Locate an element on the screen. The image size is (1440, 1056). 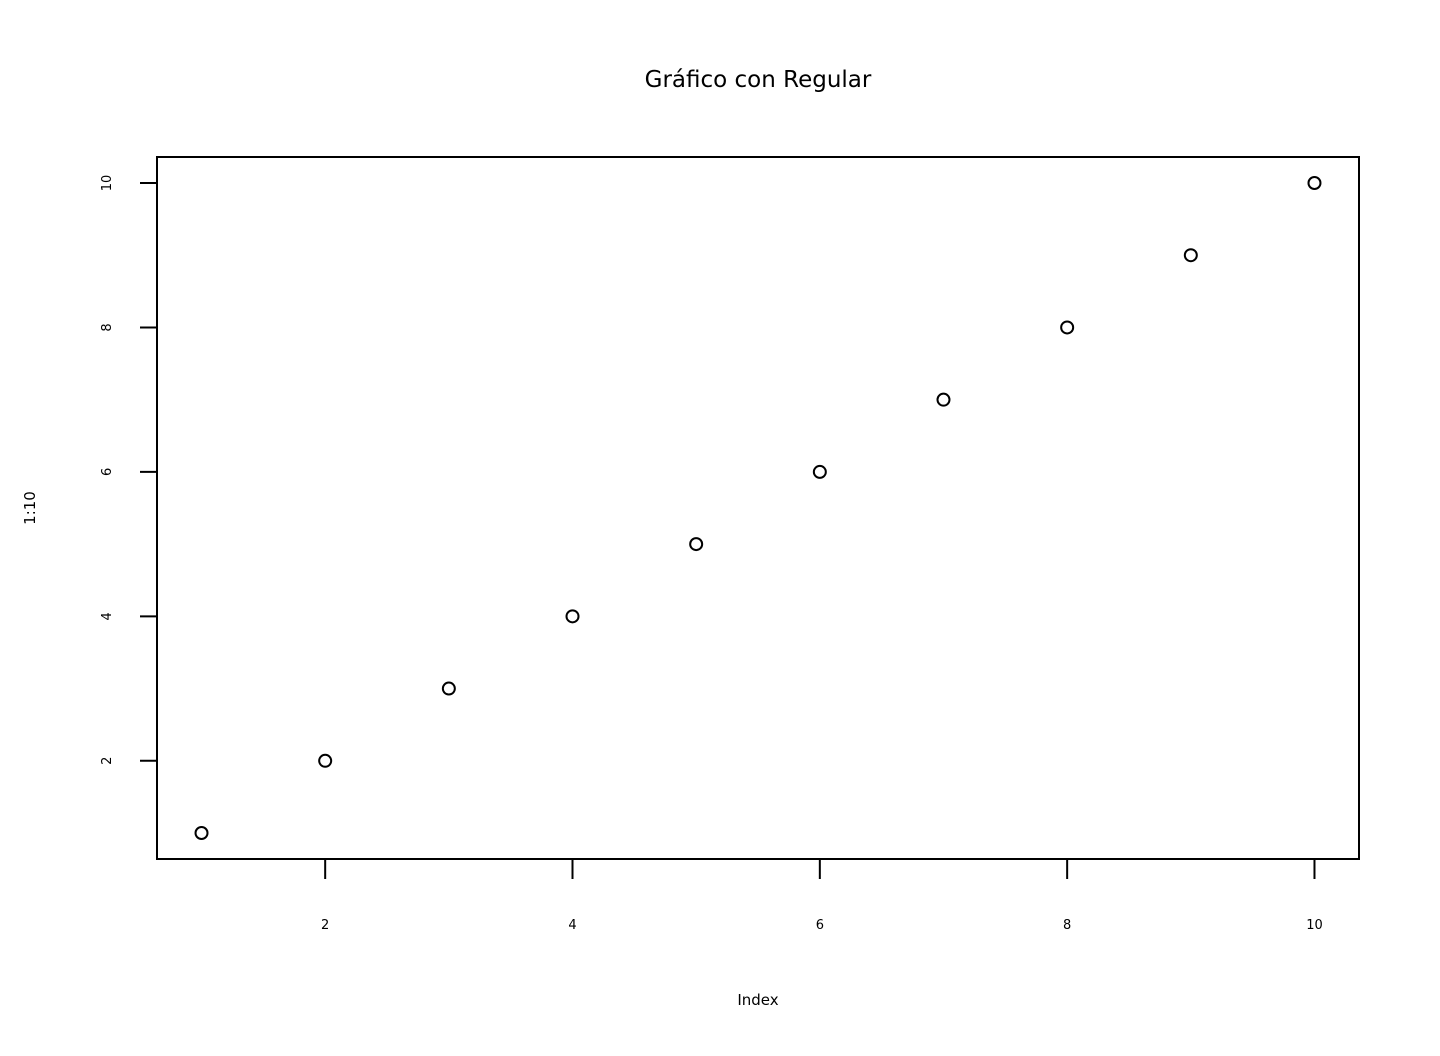
x-tick-label: 2 is located at coordinates (325, 925).